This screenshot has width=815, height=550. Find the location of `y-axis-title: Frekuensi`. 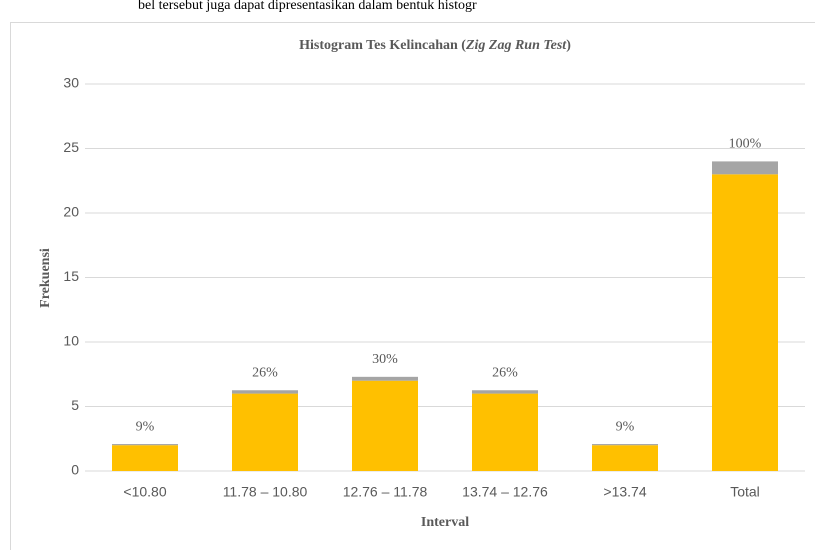

y-axis-title: Frekuensi is located at coordinates (45, 278).